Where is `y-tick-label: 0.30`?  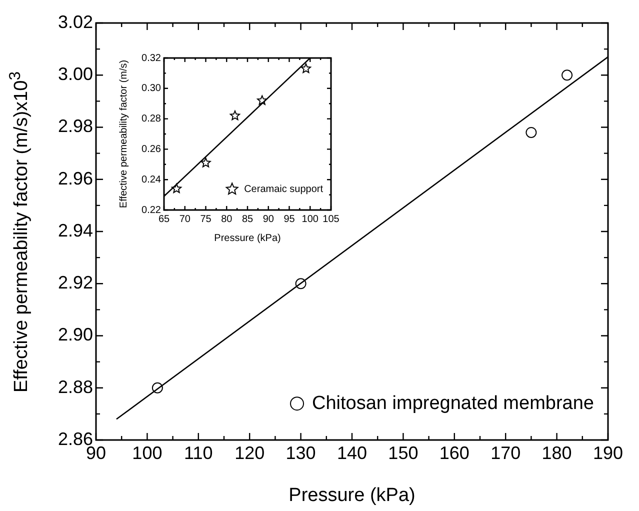
y-tick-label: 0.30 is located at coordinates (152, 88).